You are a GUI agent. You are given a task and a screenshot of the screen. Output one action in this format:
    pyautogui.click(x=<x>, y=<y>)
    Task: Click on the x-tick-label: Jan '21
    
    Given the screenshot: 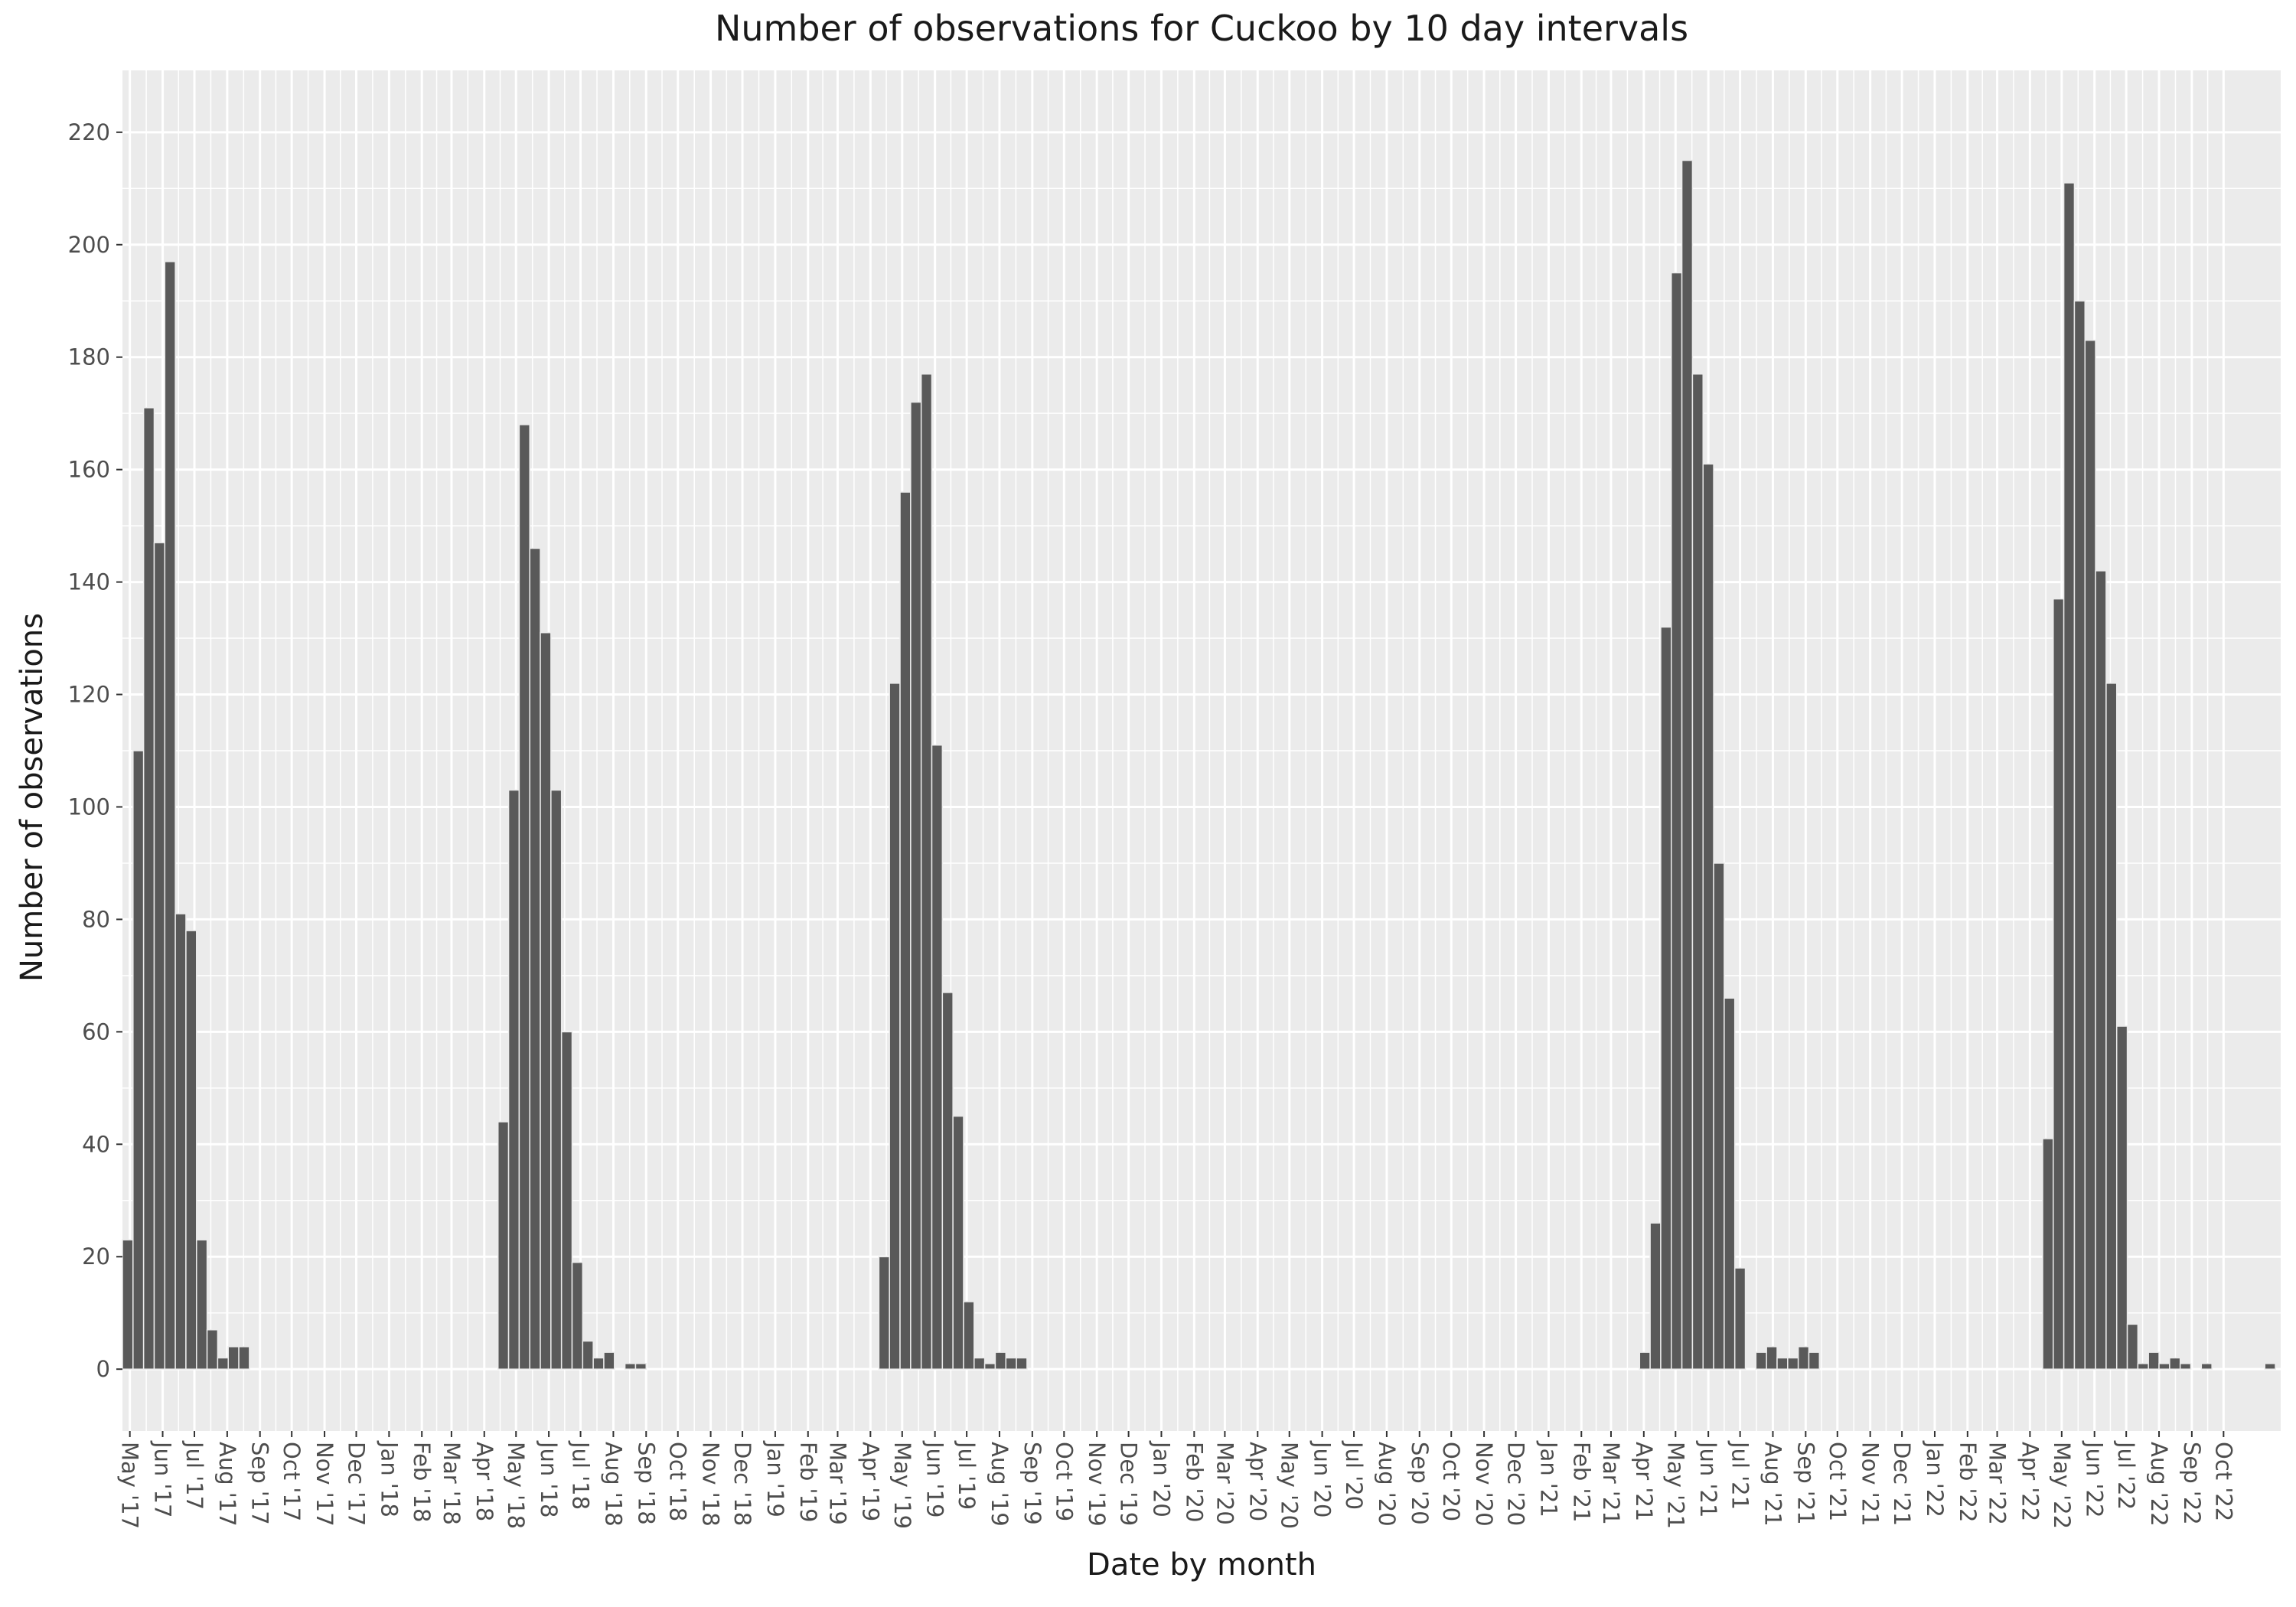 What is the action you would take?
    pyautogui.click(x=1548, y=1479)
    